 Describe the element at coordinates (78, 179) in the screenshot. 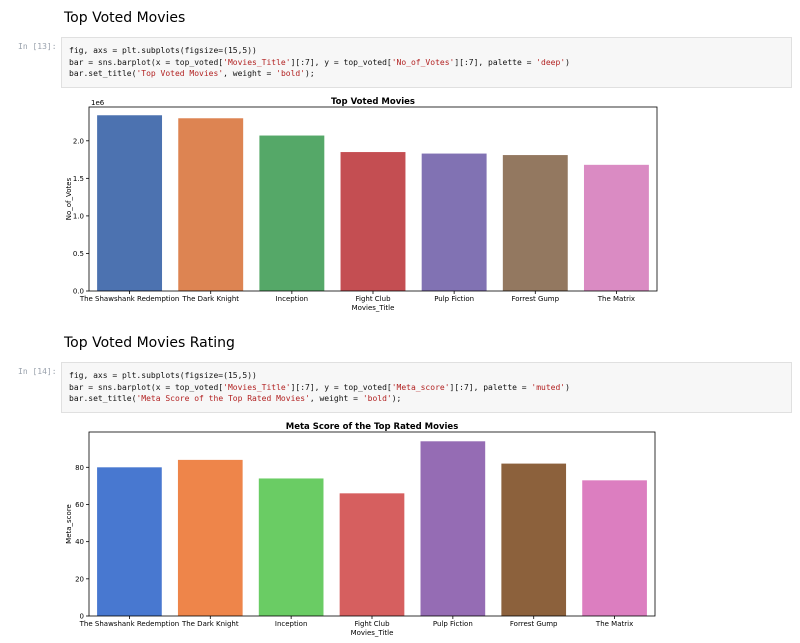

I see `y-tick-label: 1.5` at that location.